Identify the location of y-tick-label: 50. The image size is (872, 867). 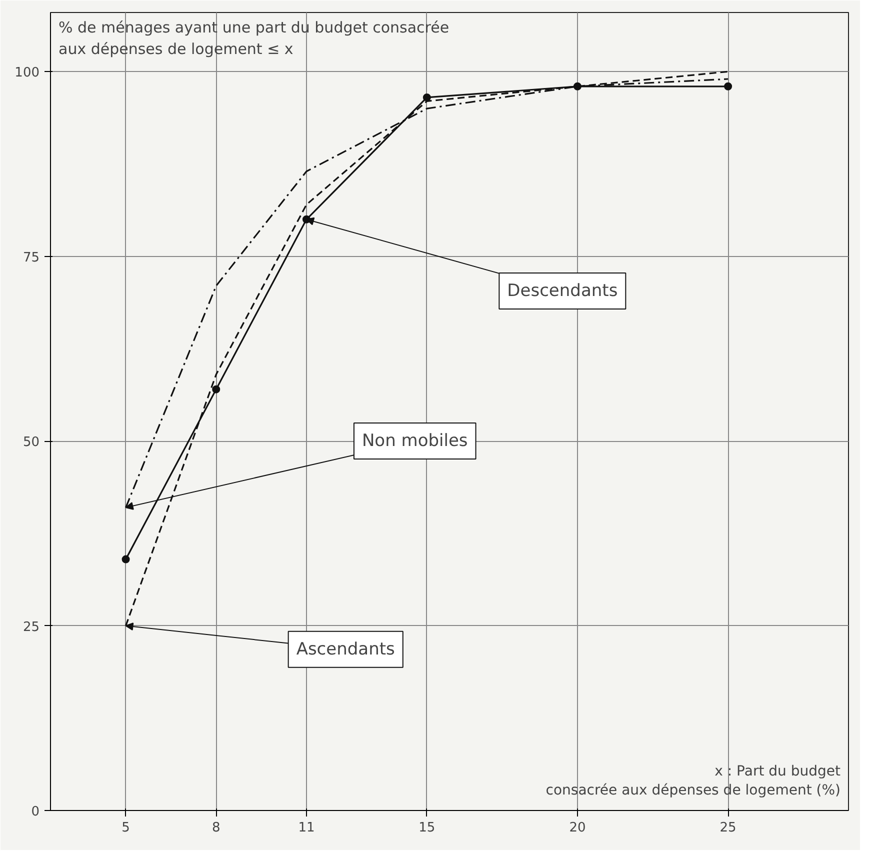
(31, 442).